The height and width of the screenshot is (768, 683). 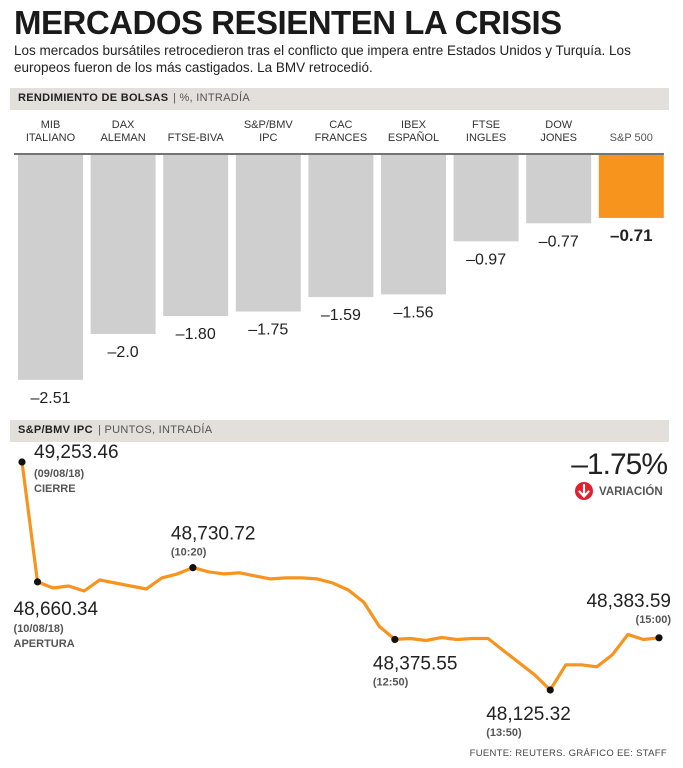 I want to click on bar-category-label: ALEMAN, so click(x=122, y=138).